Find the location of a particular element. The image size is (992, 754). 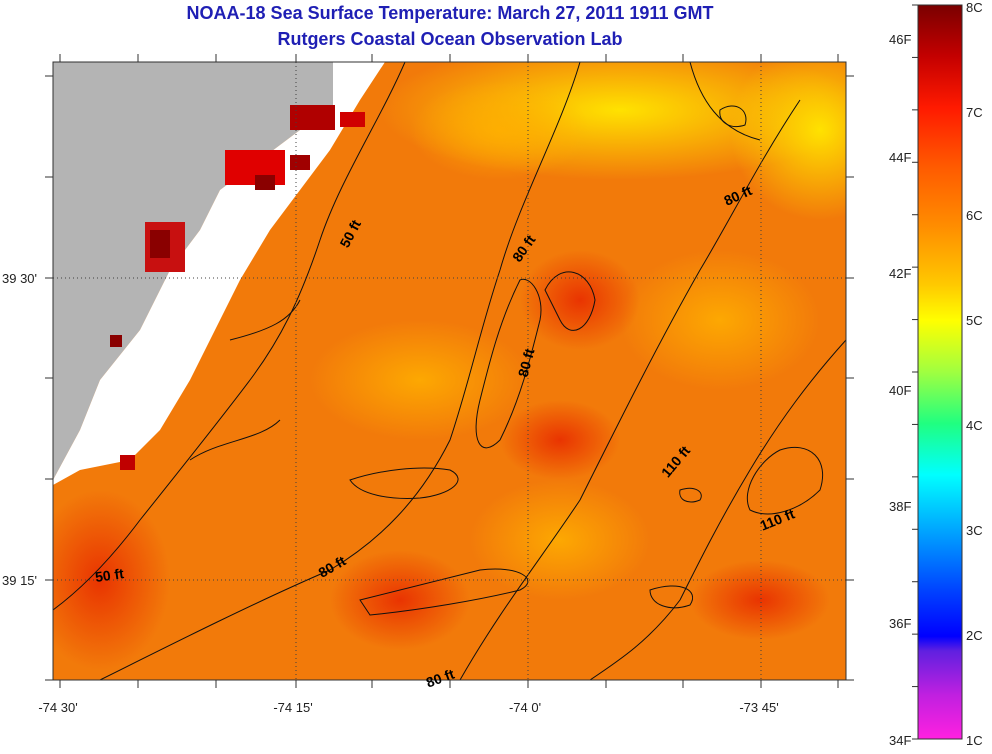

colorbar-f-label: 38F is located at coordinates (900, 506).